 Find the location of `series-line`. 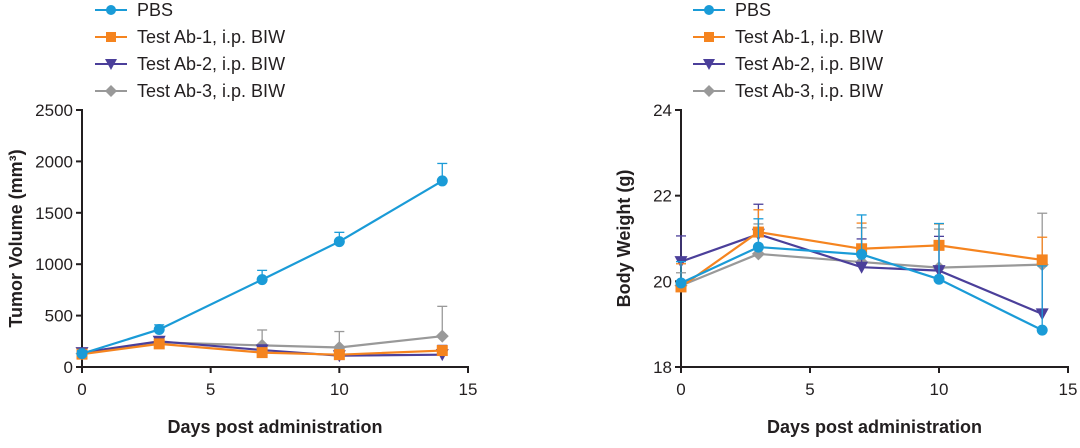

series-line is located at coordinates (262, 267).